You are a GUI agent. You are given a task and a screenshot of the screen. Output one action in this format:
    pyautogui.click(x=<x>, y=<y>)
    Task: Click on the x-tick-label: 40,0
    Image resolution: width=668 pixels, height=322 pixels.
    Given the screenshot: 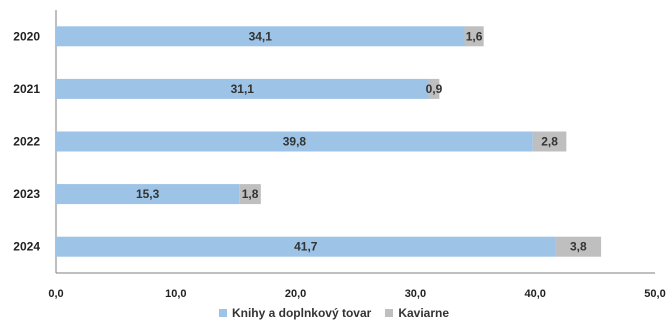 What is the action you would take?
    pyautogui.click(x=534, y=294)
    